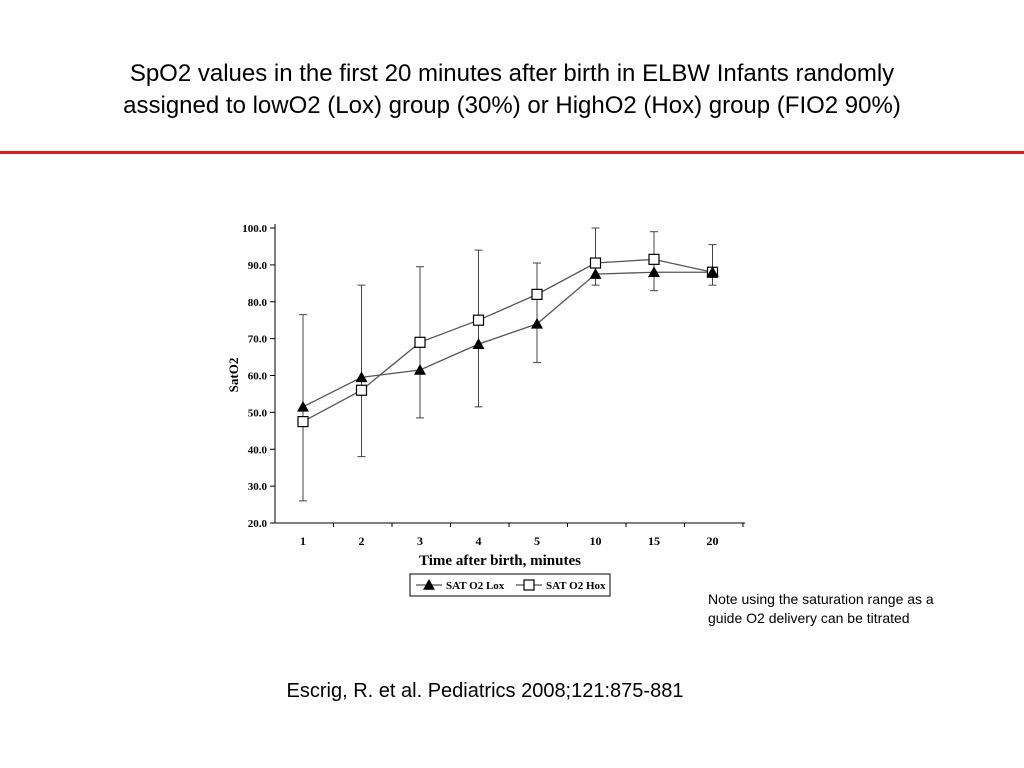  What do you see at coordinates (303, 541) in the screenshot?
I see `x-tick-label: 1` at bounding box center [303, 541].